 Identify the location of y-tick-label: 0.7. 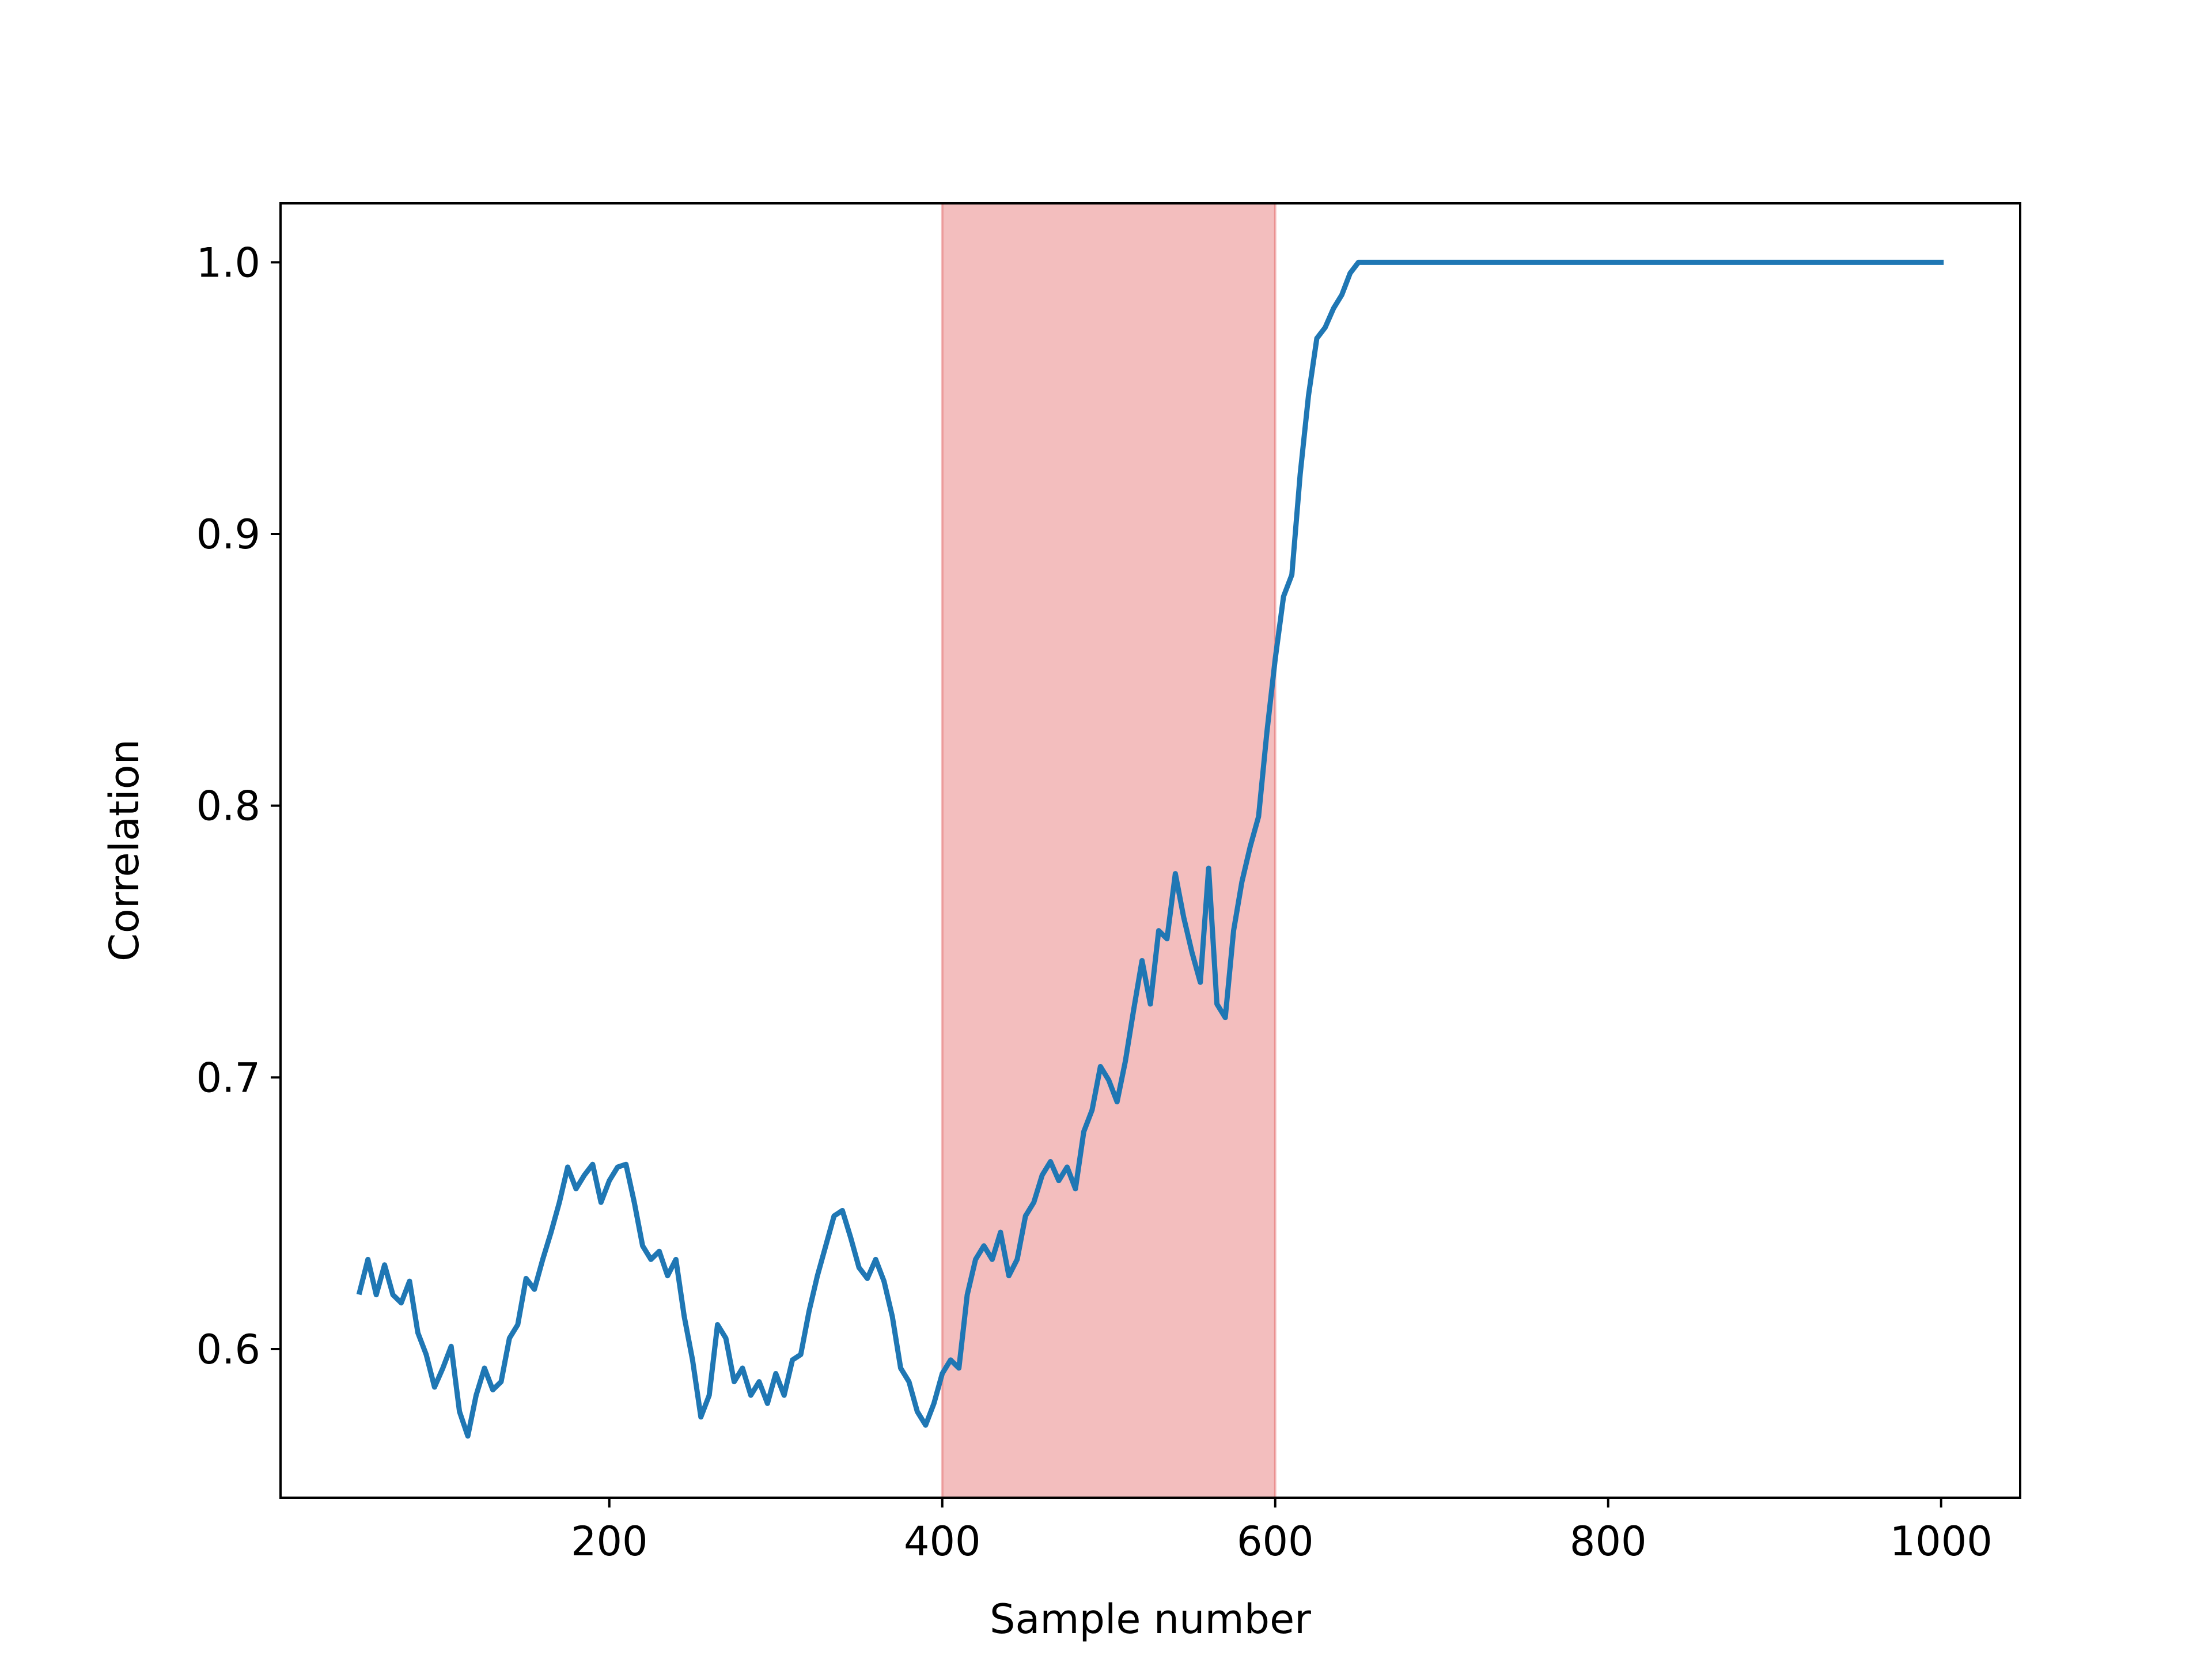
(228, 1077).